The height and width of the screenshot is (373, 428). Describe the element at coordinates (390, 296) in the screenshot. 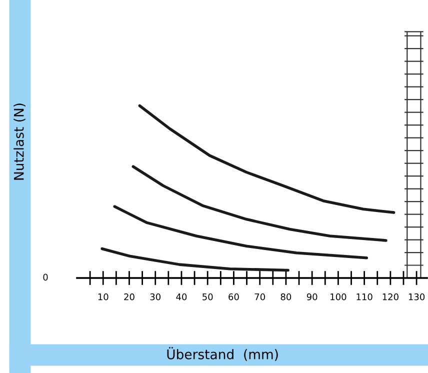

I see `x-tick-label: 120` at that location.